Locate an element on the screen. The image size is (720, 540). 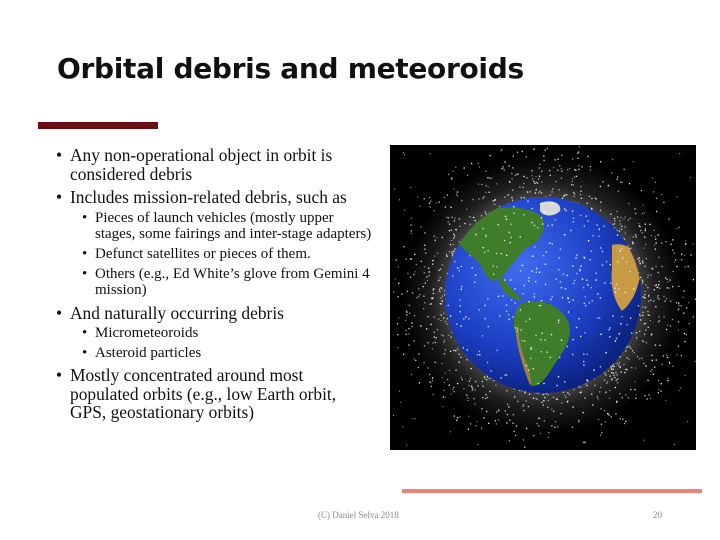
central-america is located at coordinates (510, 289).